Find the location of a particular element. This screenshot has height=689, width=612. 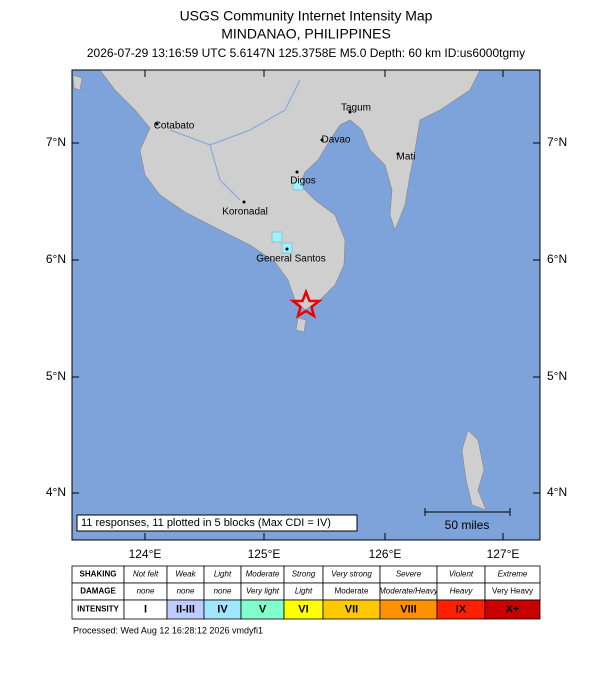

legend-row-label: INTENSITY is located at coordinates (98, 609).